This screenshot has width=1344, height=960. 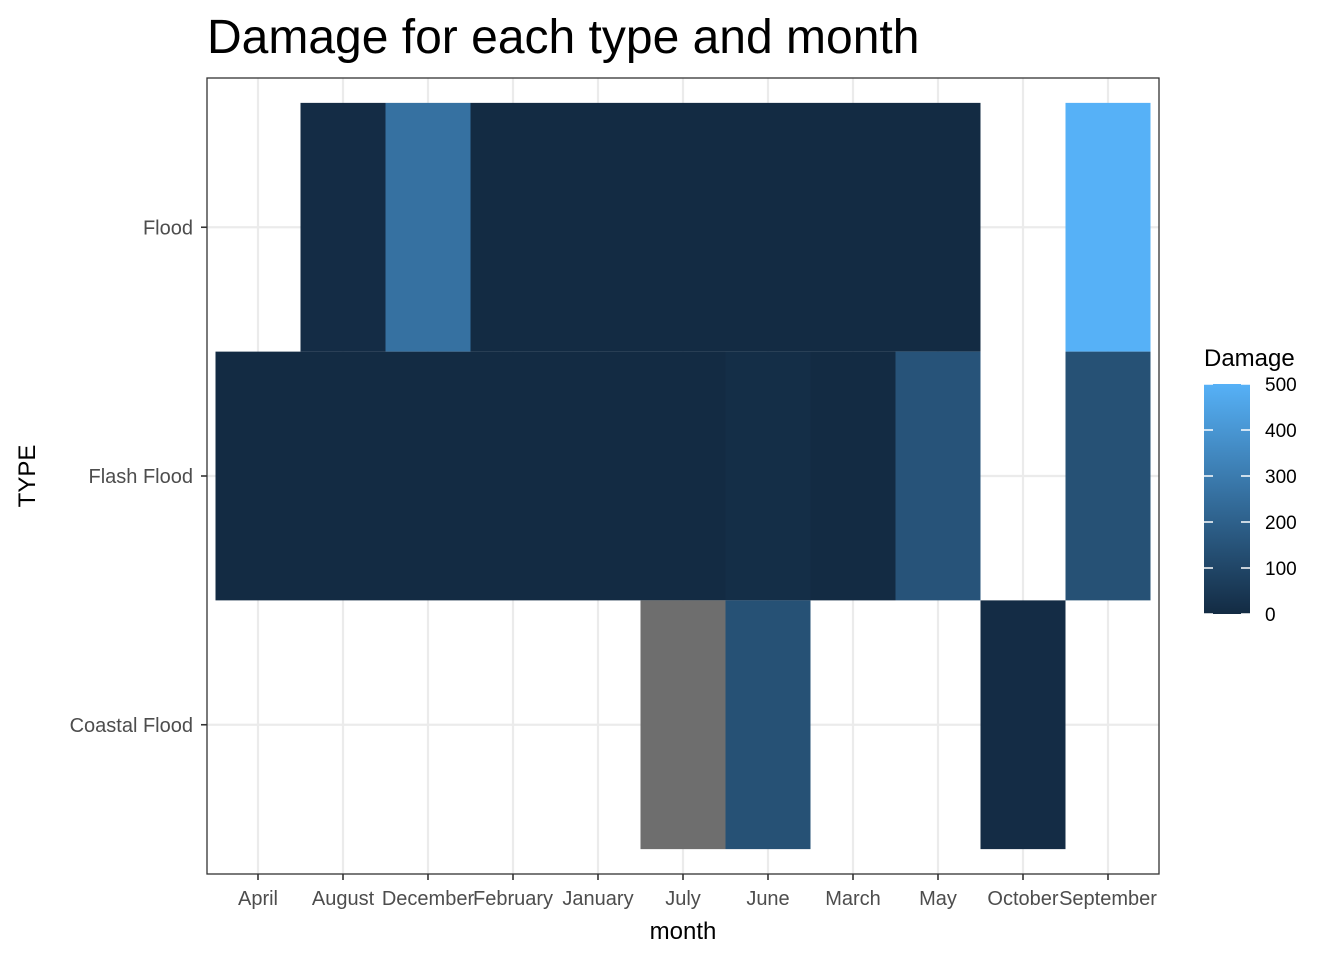 What do you see at coordinates (767, 899) in the screenshot?
I see `x-tick-label: June` at bounding box center [767, 899].